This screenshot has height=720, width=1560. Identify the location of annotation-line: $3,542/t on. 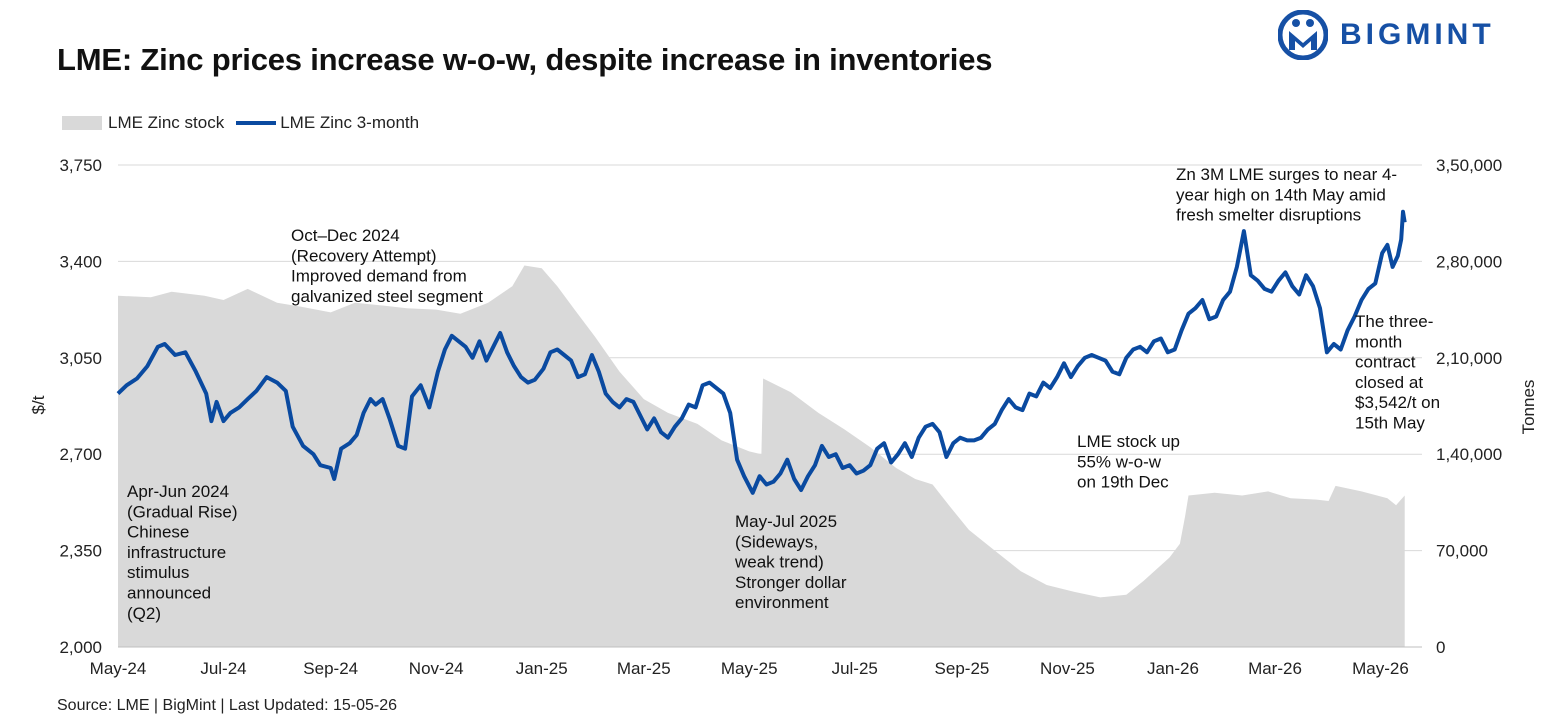
(1397, 402).